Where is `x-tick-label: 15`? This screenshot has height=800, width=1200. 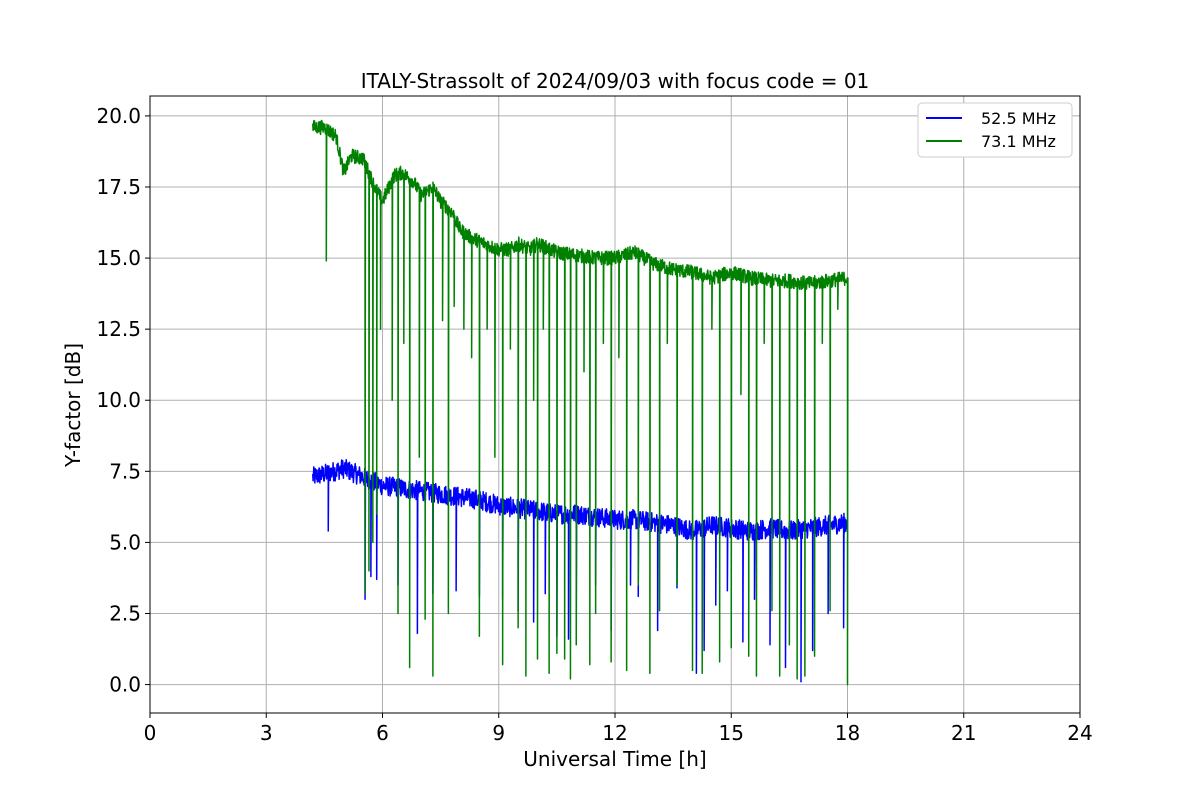 x-tick-label: 15 is located at coordinates (731, 733).